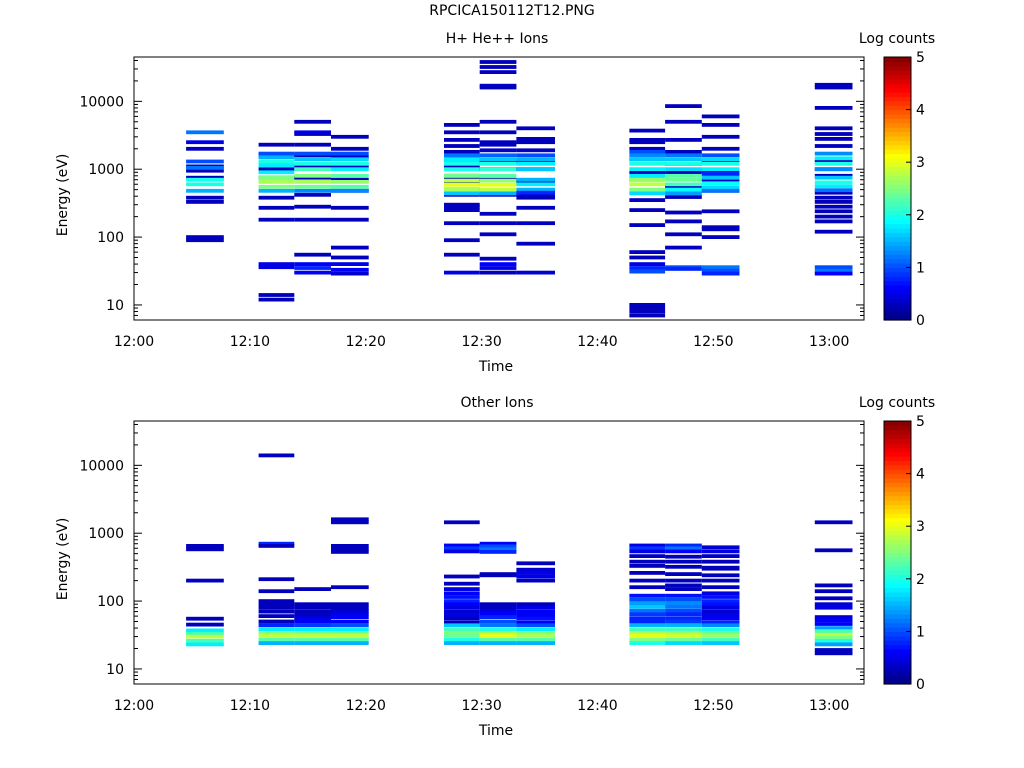  Describe the element at coordinates (366, 342) in the screenshot. I see `x-tick-label: 12:20` at that location.